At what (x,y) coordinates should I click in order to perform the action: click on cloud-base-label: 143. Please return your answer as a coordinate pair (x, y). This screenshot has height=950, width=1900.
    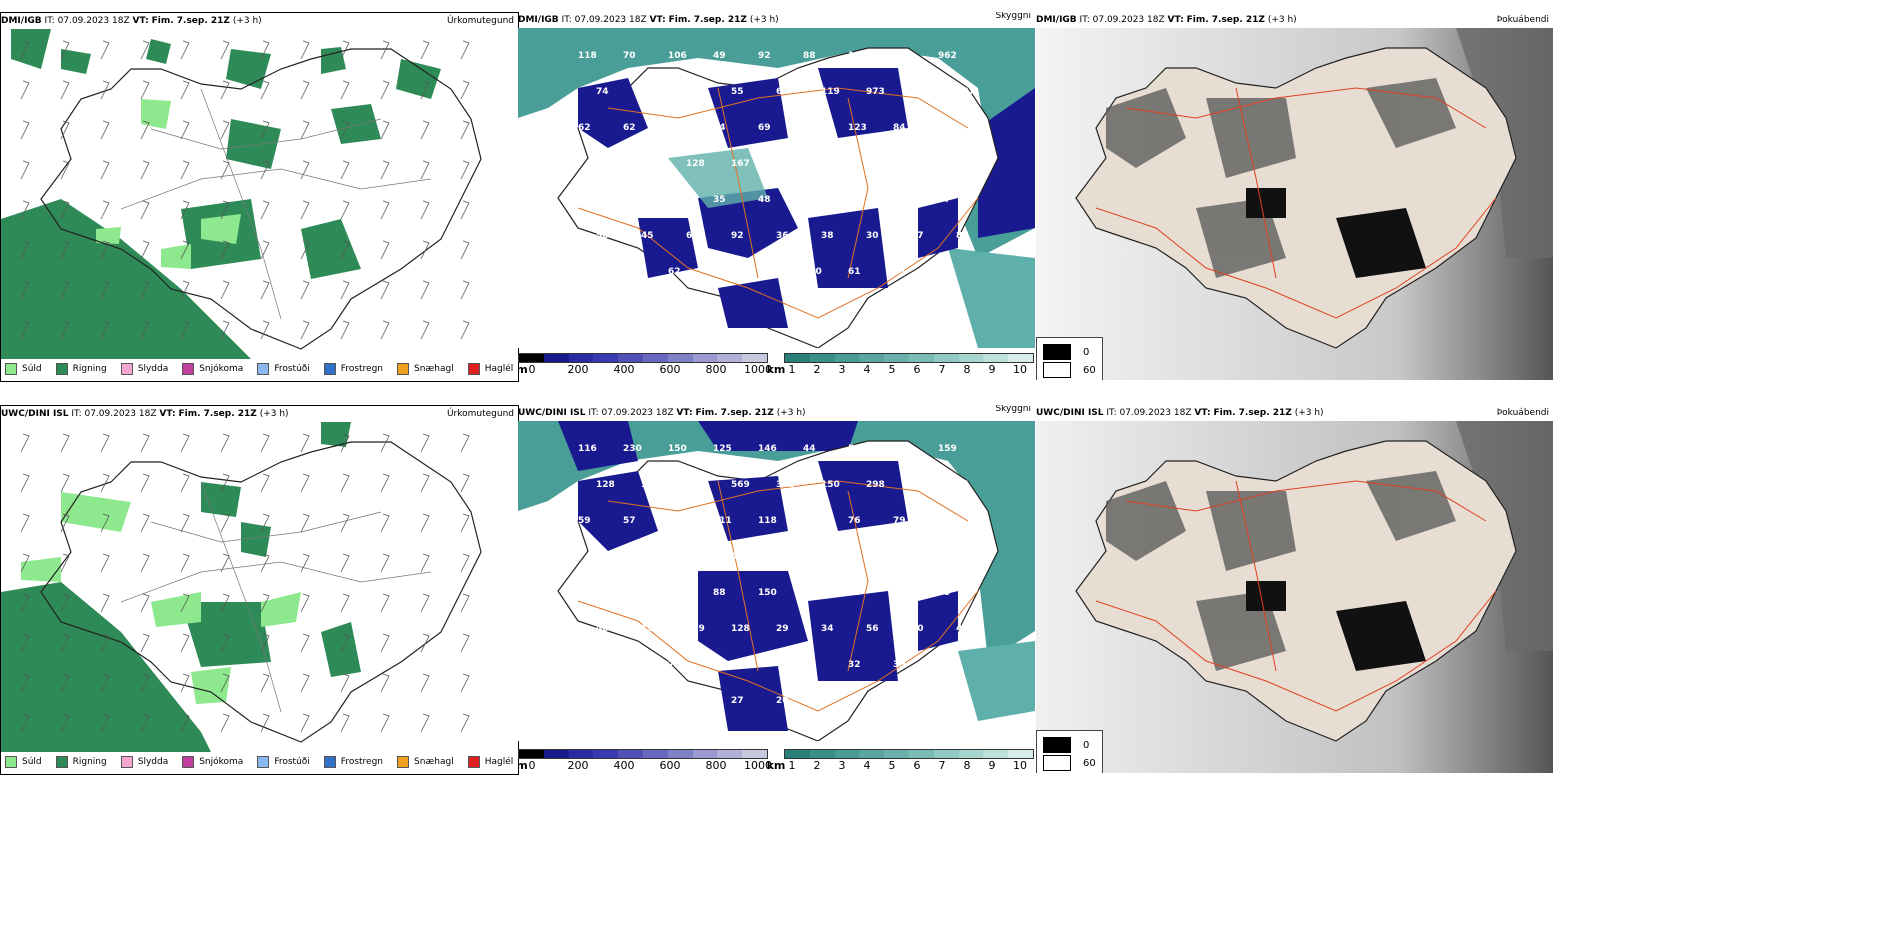
    Looking at the image, I should click on (785, 557).